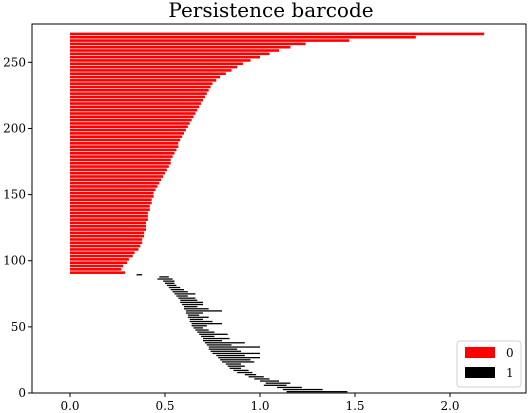  Describe the element at coordinates (510, 373) in the screenshot. I see `legend-label-1: 1` at that location.